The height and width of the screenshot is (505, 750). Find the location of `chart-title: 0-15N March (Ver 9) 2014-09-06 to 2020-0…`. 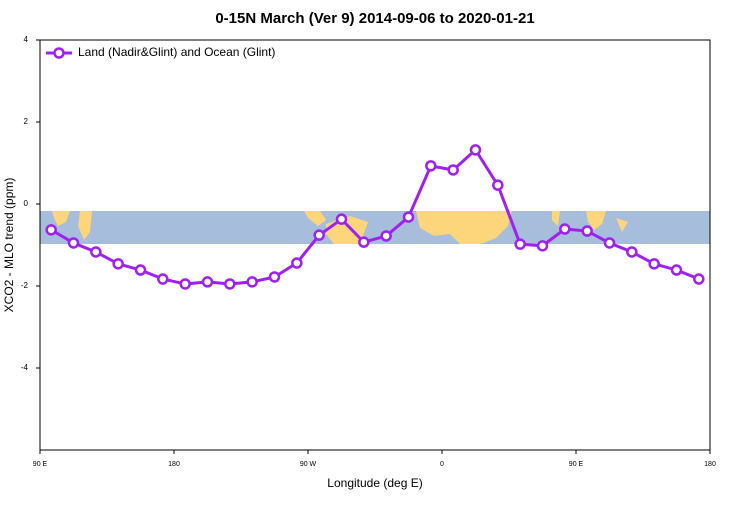

chart-title: 0-15N March (Ver 9) 2014-09-06 to 2020-0… is located at coordinates (374, 18).